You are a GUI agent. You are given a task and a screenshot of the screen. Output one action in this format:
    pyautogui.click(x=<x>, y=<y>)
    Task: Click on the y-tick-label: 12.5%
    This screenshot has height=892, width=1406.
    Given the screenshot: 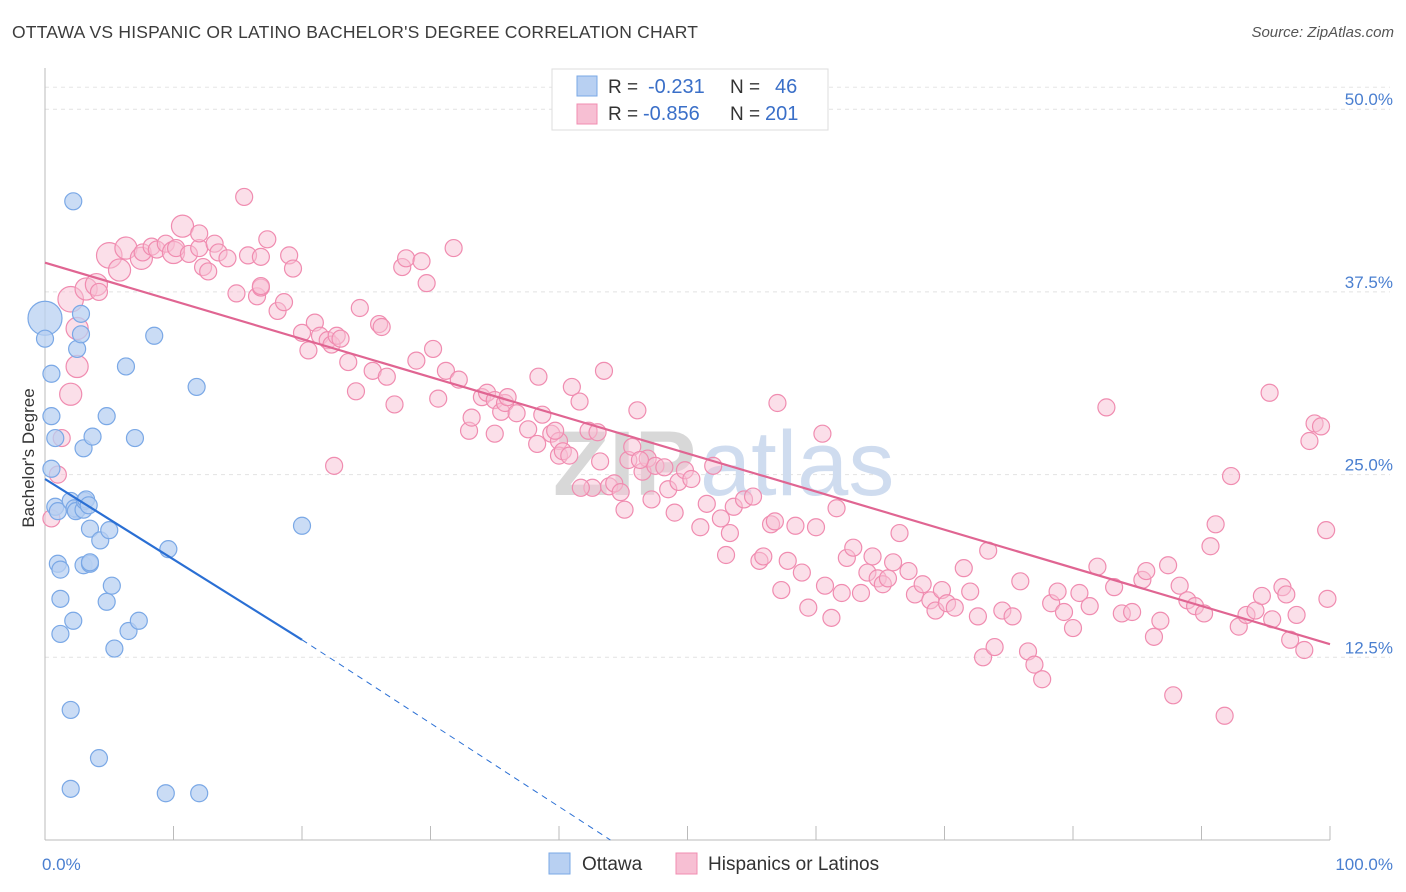 What is the action you would take?
    pyautogui.click(x=1369, y=647)
    